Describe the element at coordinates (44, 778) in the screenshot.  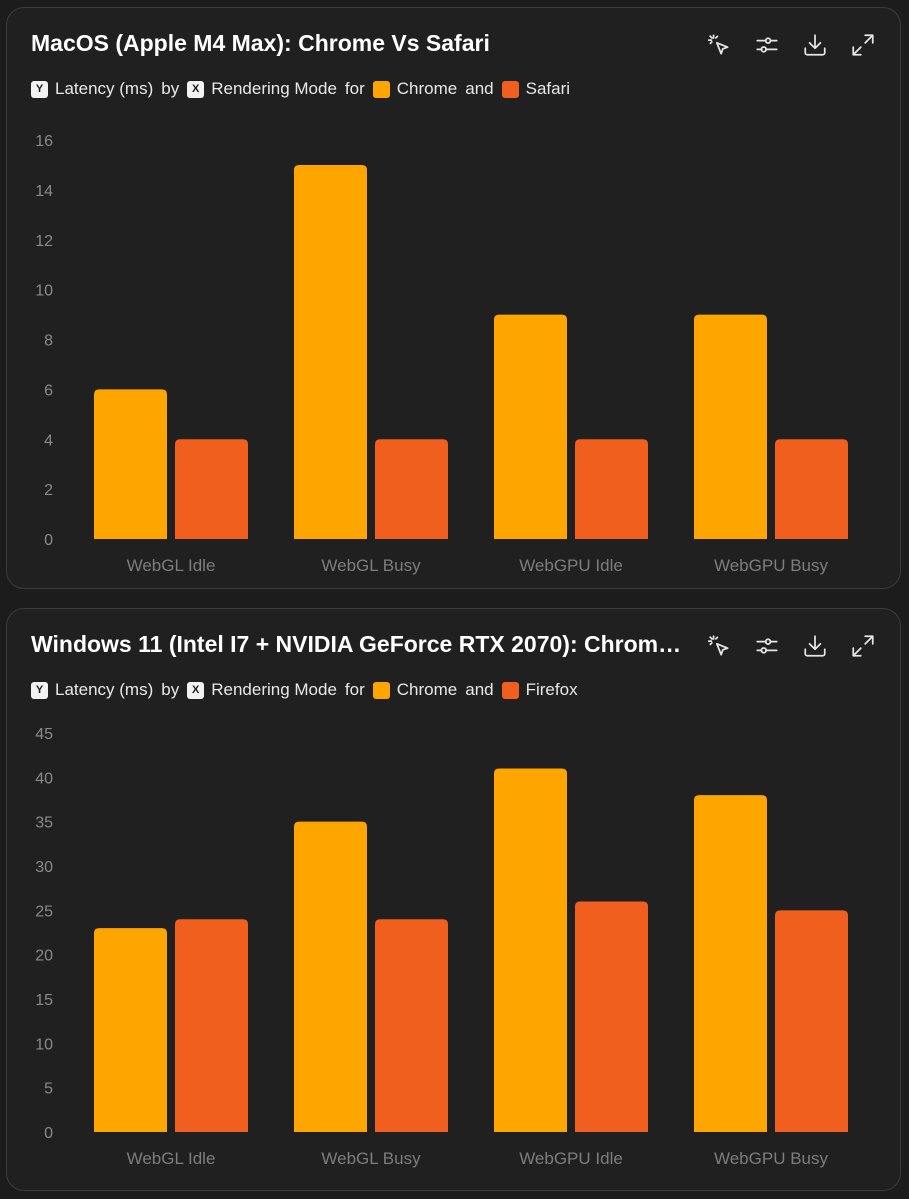
I see `y-tick-label: 40` at that location.